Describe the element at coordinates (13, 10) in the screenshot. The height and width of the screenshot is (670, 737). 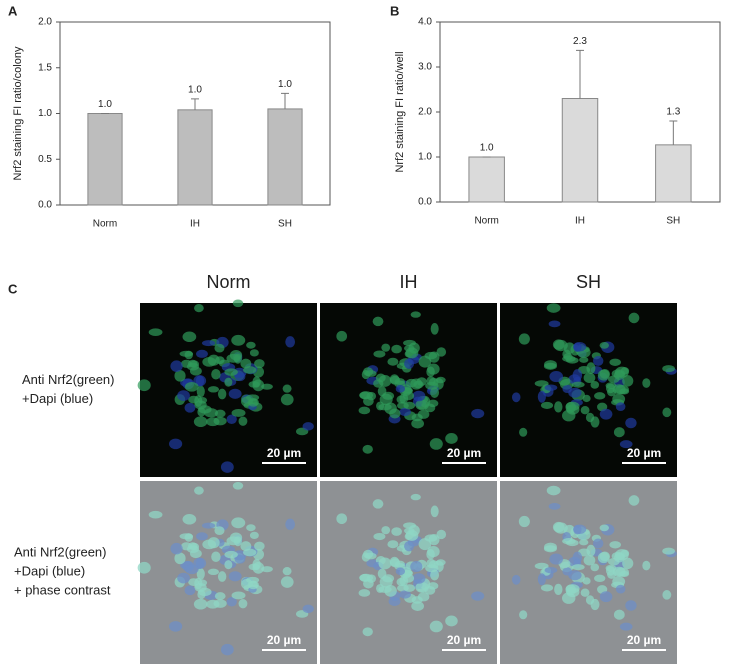
I see `panel-label: A` at that location.